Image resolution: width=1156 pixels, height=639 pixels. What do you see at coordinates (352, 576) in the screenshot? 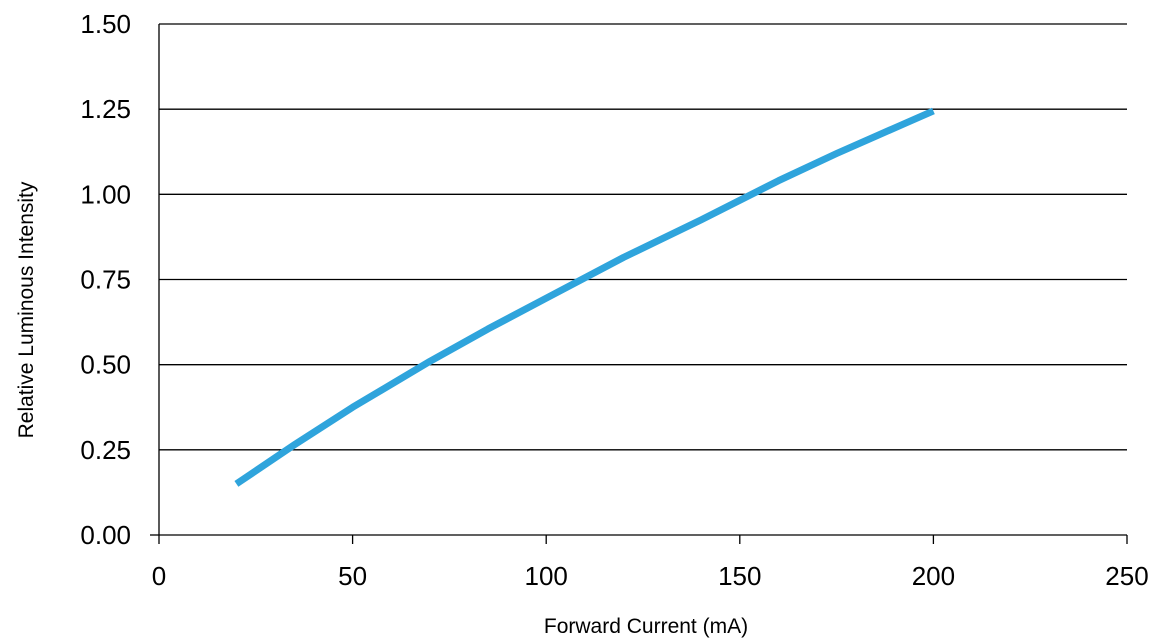
I see `x-tick-label: 50` at bounding box center [352, 576].